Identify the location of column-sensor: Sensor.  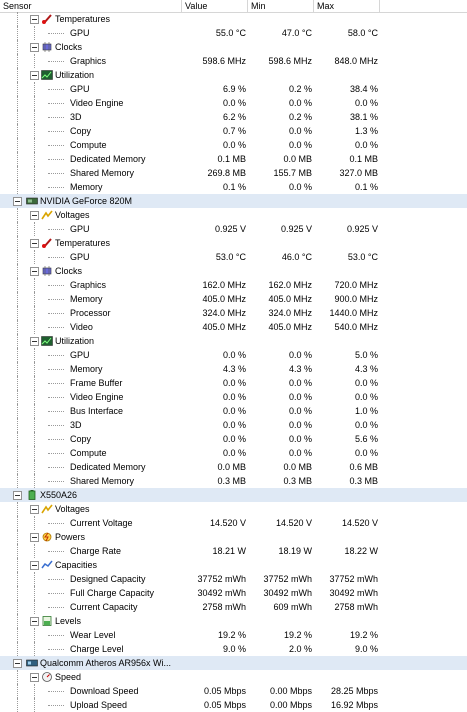
(91, 6).